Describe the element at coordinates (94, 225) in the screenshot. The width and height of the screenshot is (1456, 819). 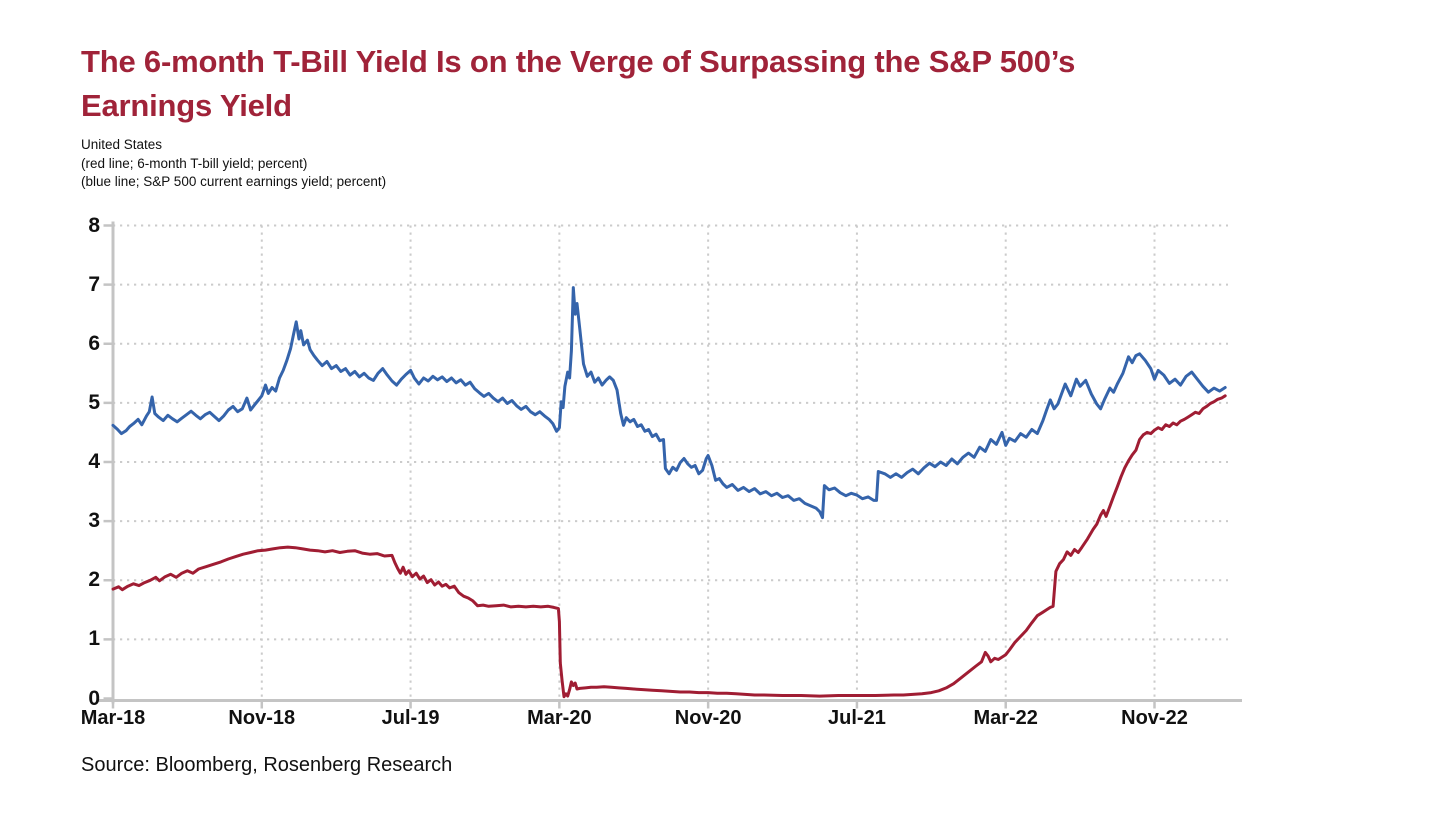
I see `y-axis-tick-label: 8` at that location.